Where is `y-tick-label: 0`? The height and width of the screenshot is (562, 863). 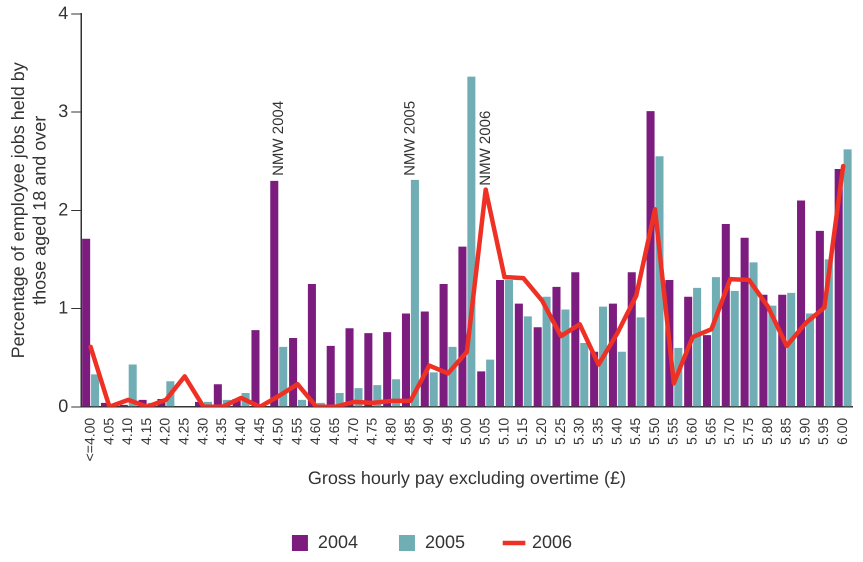
y-tick-label: 0 is located at coordinates (63, 406).